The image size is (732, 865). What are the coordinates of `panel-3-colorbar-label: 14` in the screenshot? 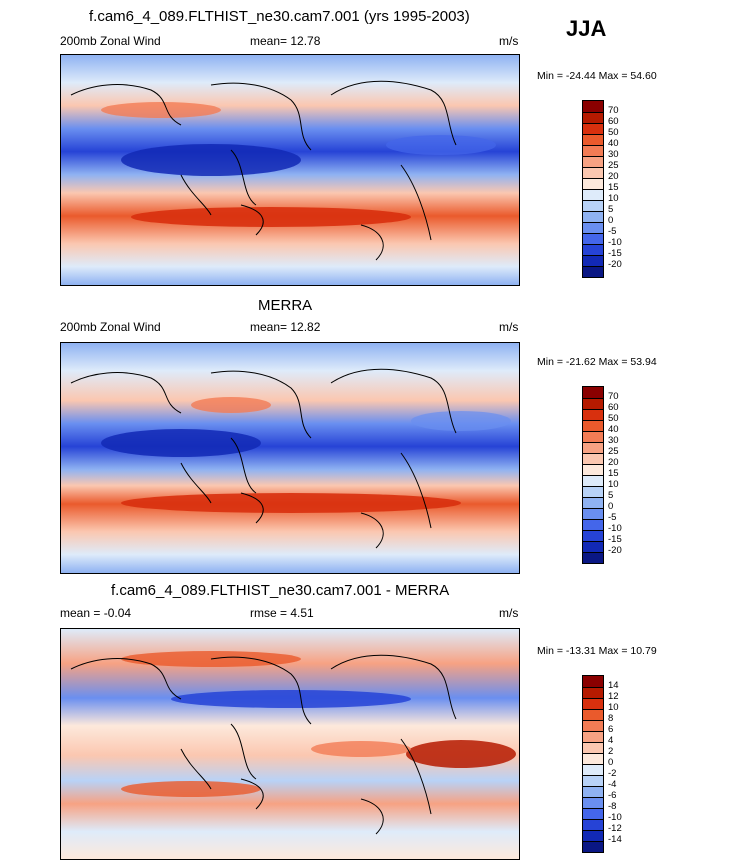 It's located at (613, 685).